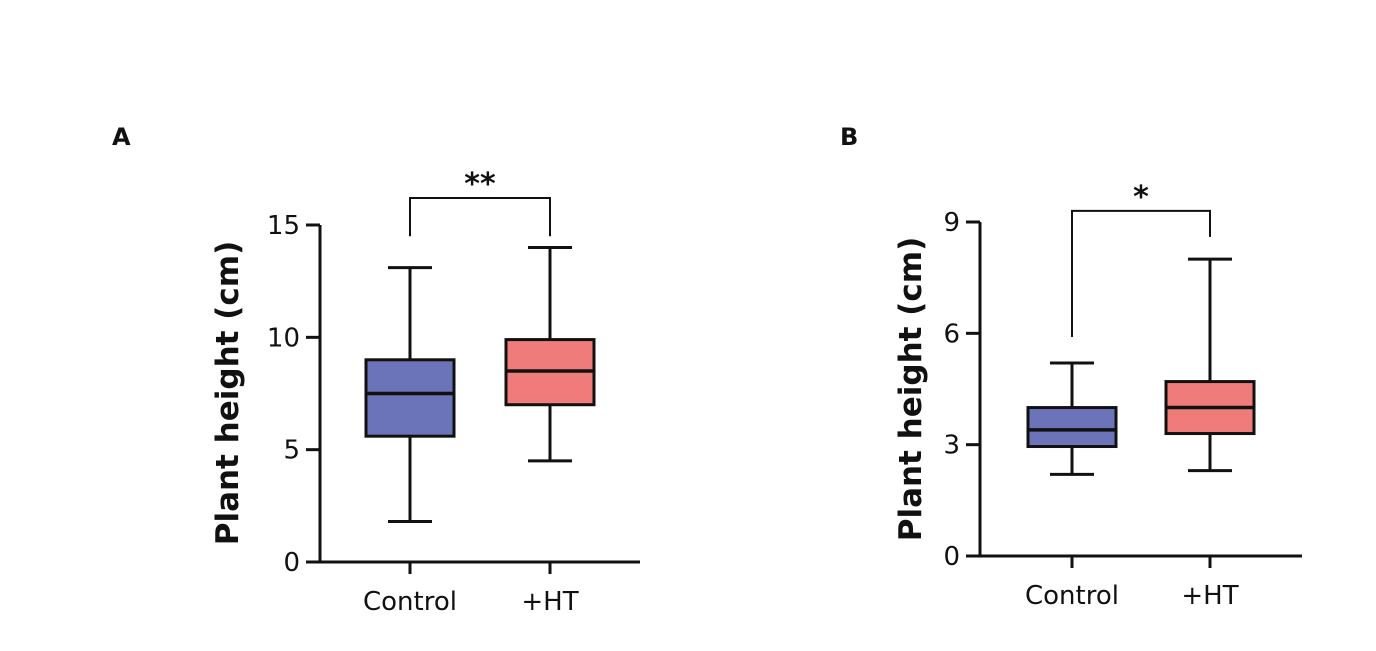 Image resolution: width=1376 pixels, height=651 pixels. What do you see at coordinates (951, 223) in the screenshot?
I see `y-tick-label: 9` at bounding box center [951, 223].